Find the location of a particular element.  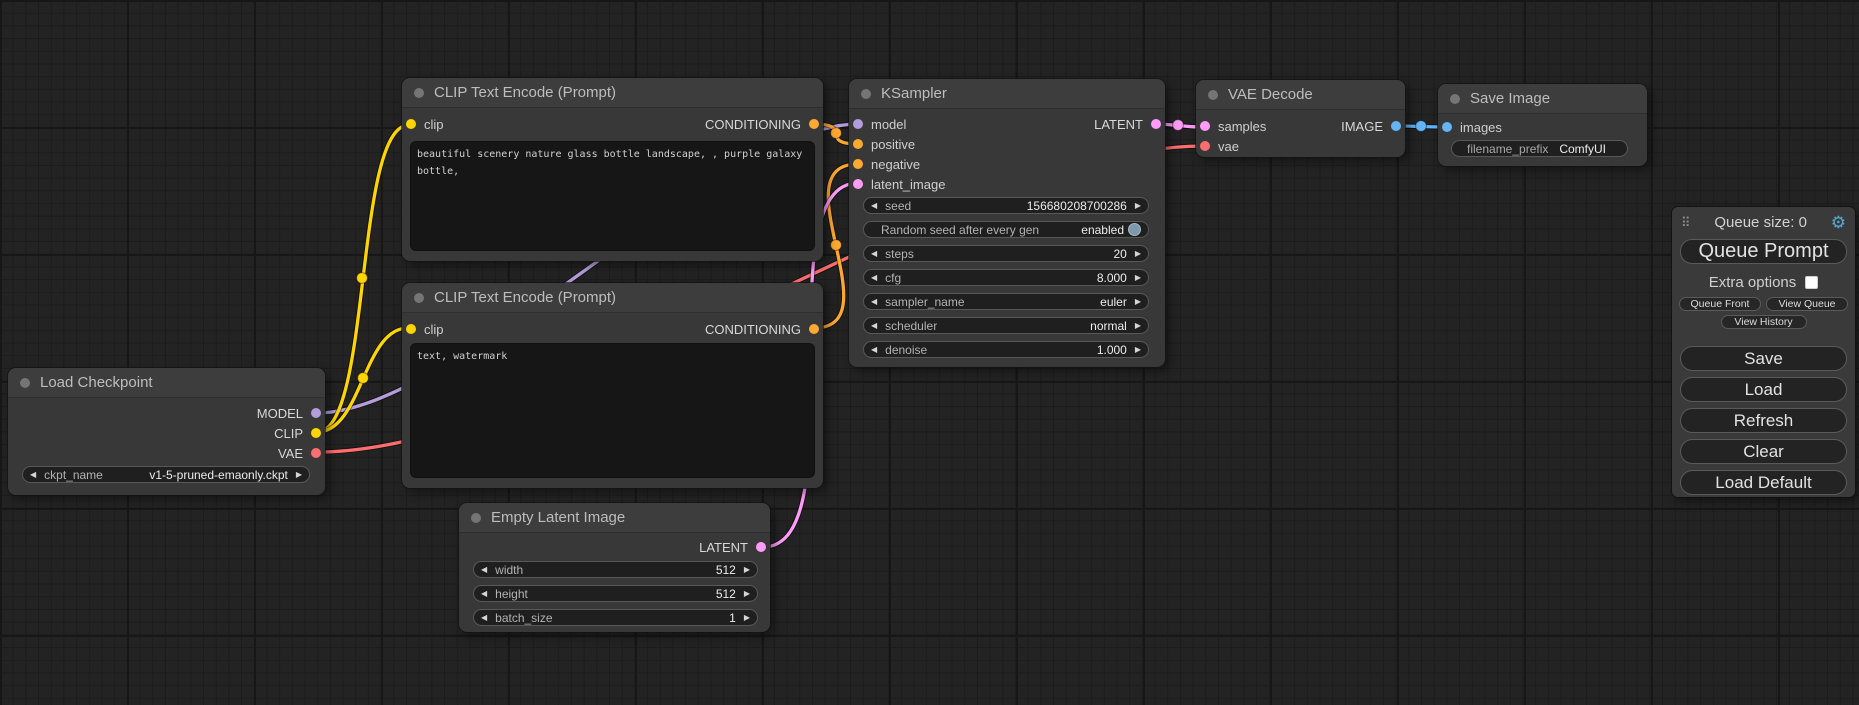

ckpt-name-widget: ◀ ckpt_name v1-5-pruned-emaonly.ckpt ▶ is located at coordinates (166, 474).